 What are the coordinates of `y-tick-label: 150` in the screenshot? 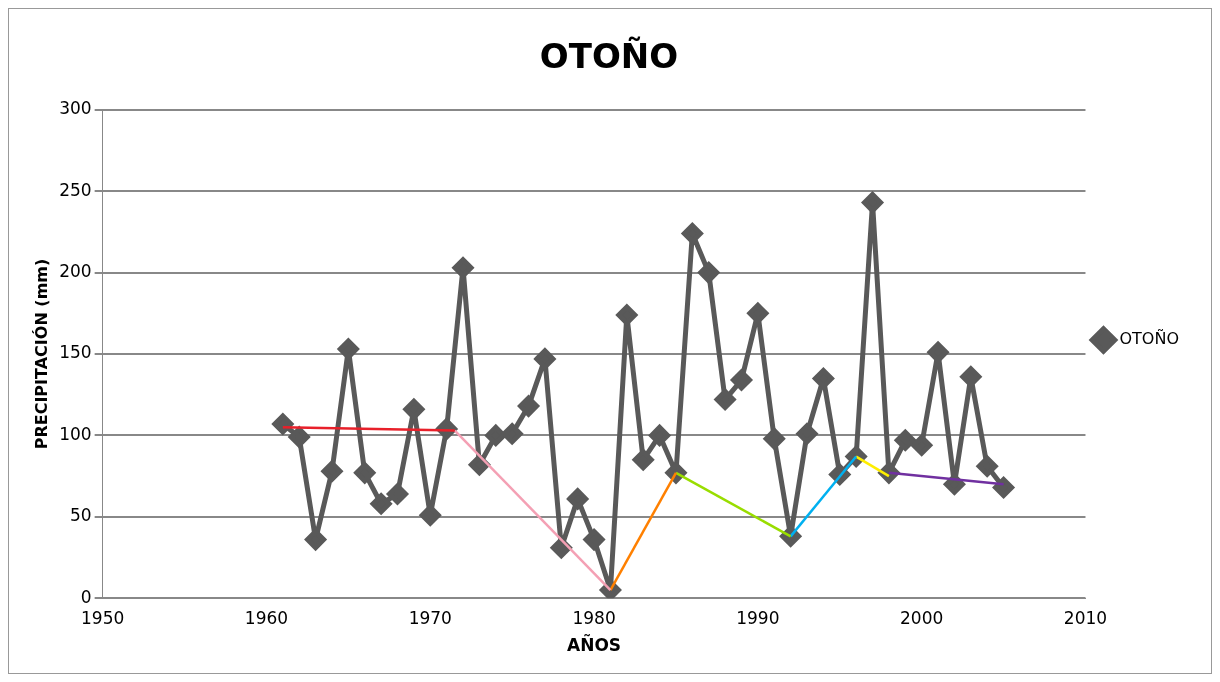 It's located at (75, 352).